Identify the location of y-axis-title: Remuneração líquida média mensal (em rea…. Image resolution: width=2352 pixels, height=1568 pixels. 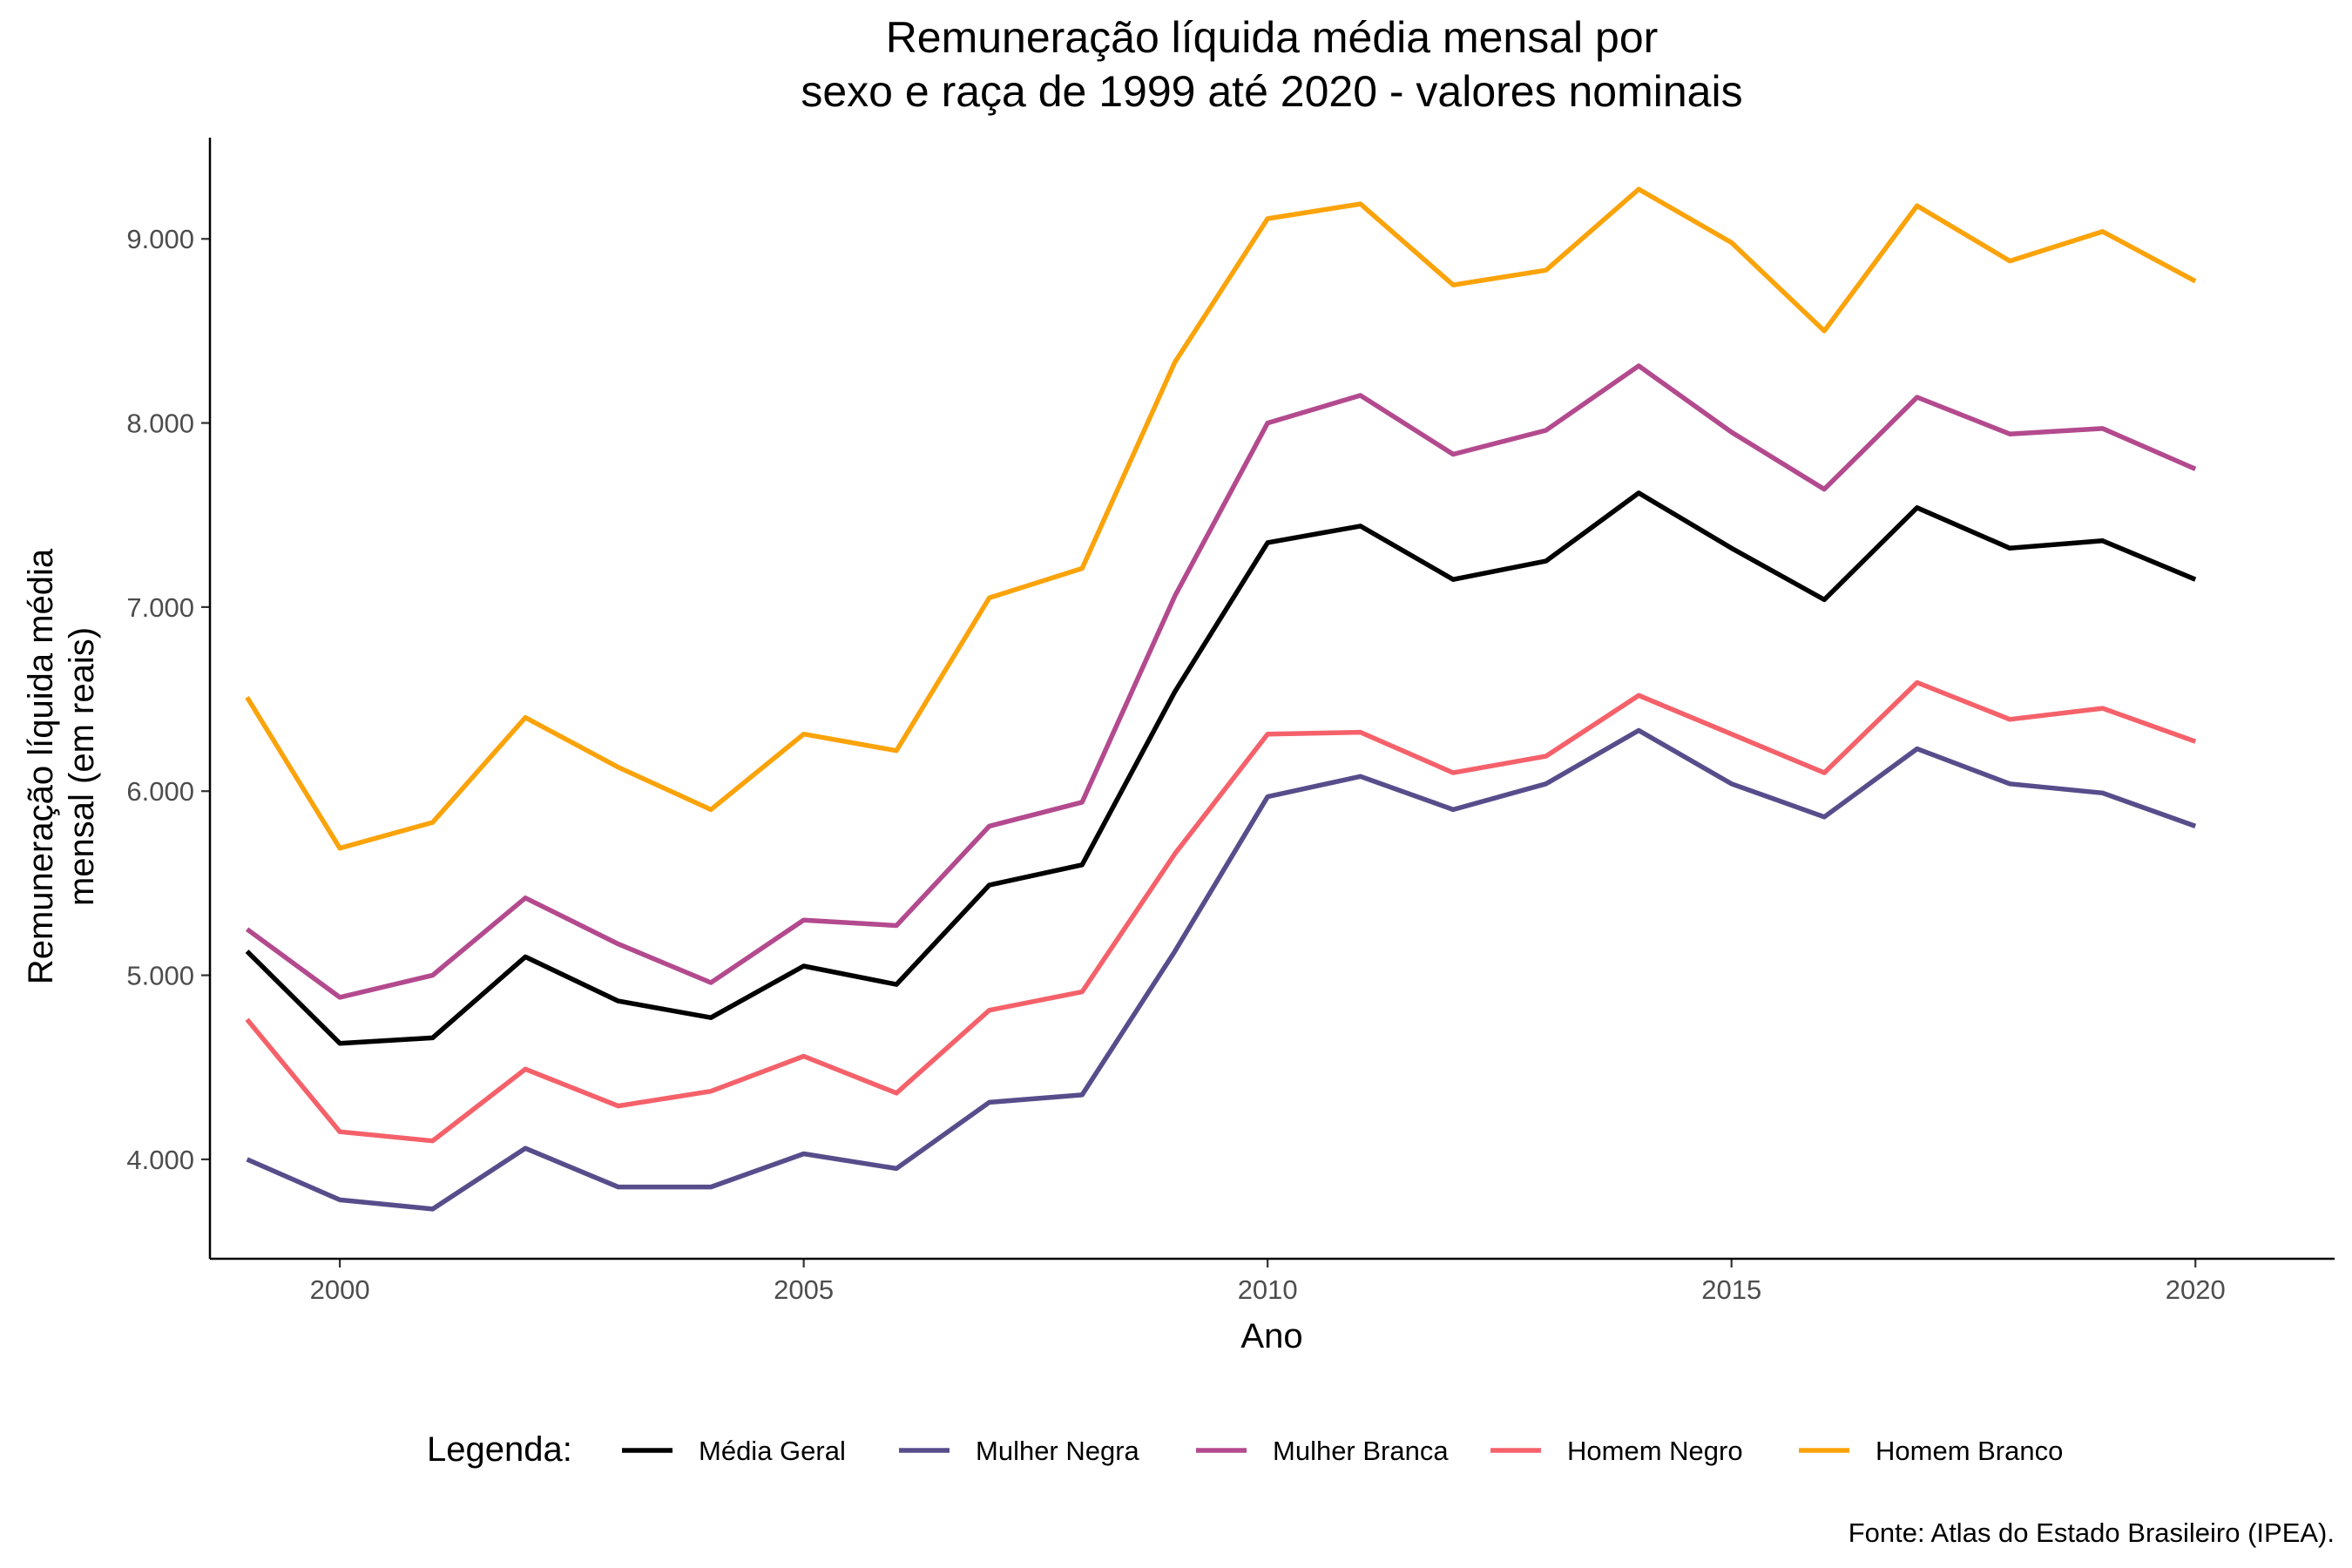
(61, 766).